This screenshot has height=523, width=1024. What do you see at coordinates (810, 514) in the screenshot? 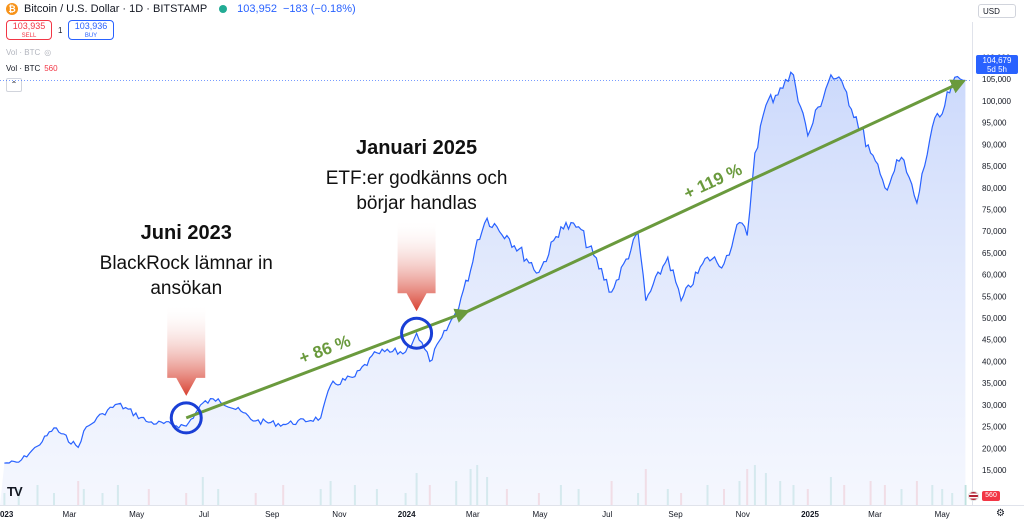
I see `time-tick-label: 2025` at bounding box center [810, 514].